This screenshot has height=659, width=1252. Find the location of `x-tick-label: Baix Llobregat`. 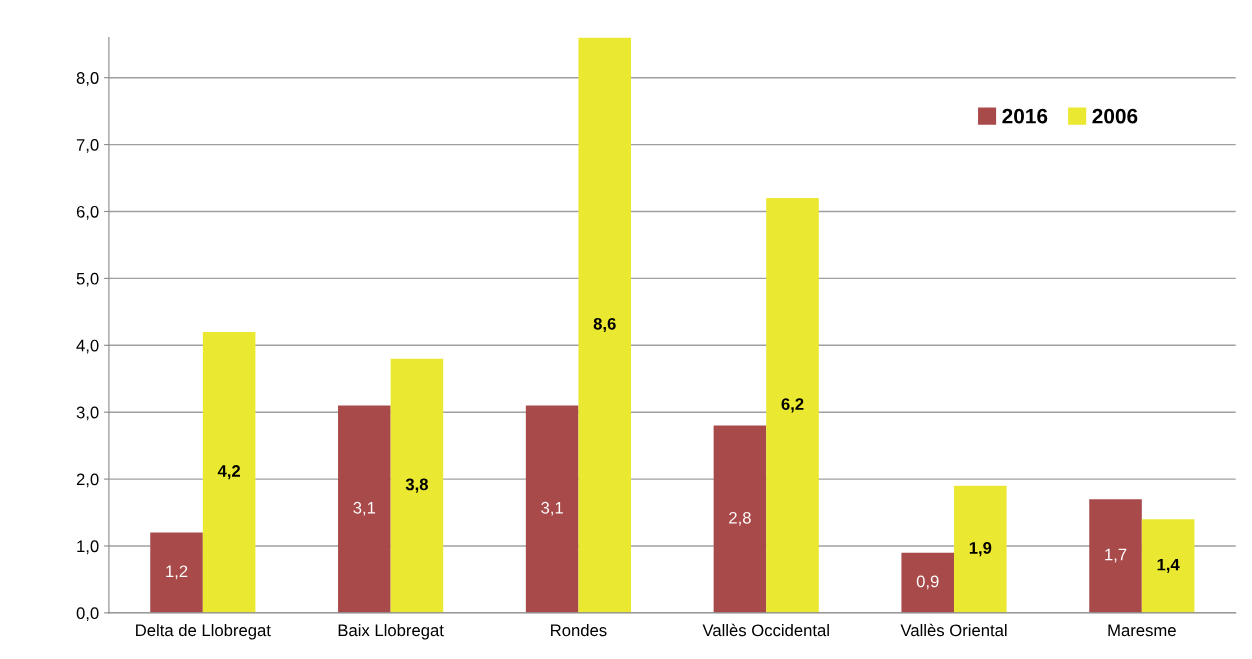

x-tick-label: Baix Llobregat is located at coordinates (391, 631).